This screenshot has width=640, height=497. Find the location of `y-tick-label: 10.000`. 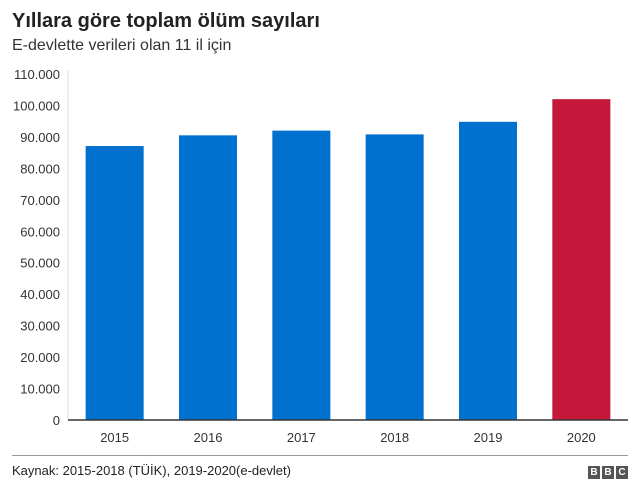

y-tick-label: 10.000 is located at coordinates (40, 389).